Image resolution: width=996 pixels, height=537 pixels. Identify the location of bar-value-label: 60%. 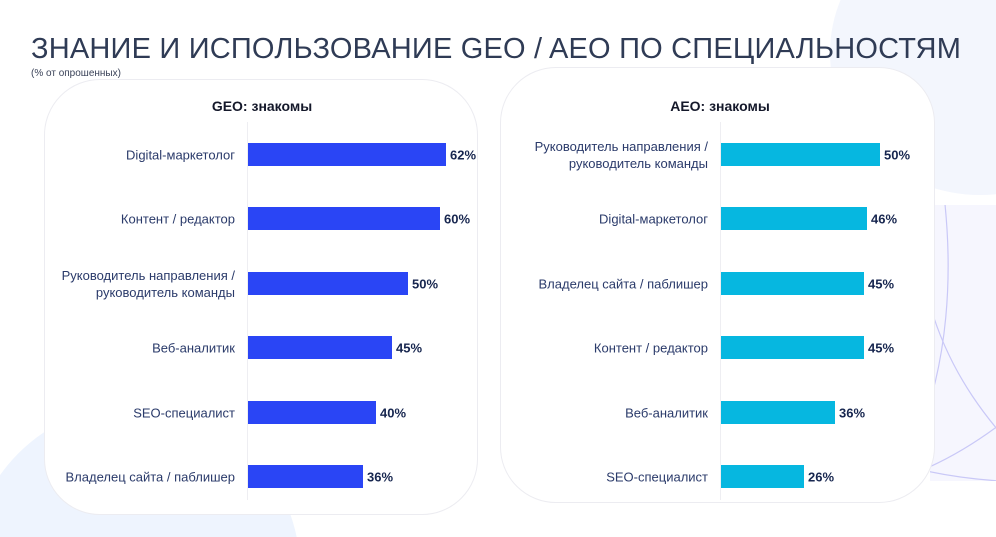
(457, 218).